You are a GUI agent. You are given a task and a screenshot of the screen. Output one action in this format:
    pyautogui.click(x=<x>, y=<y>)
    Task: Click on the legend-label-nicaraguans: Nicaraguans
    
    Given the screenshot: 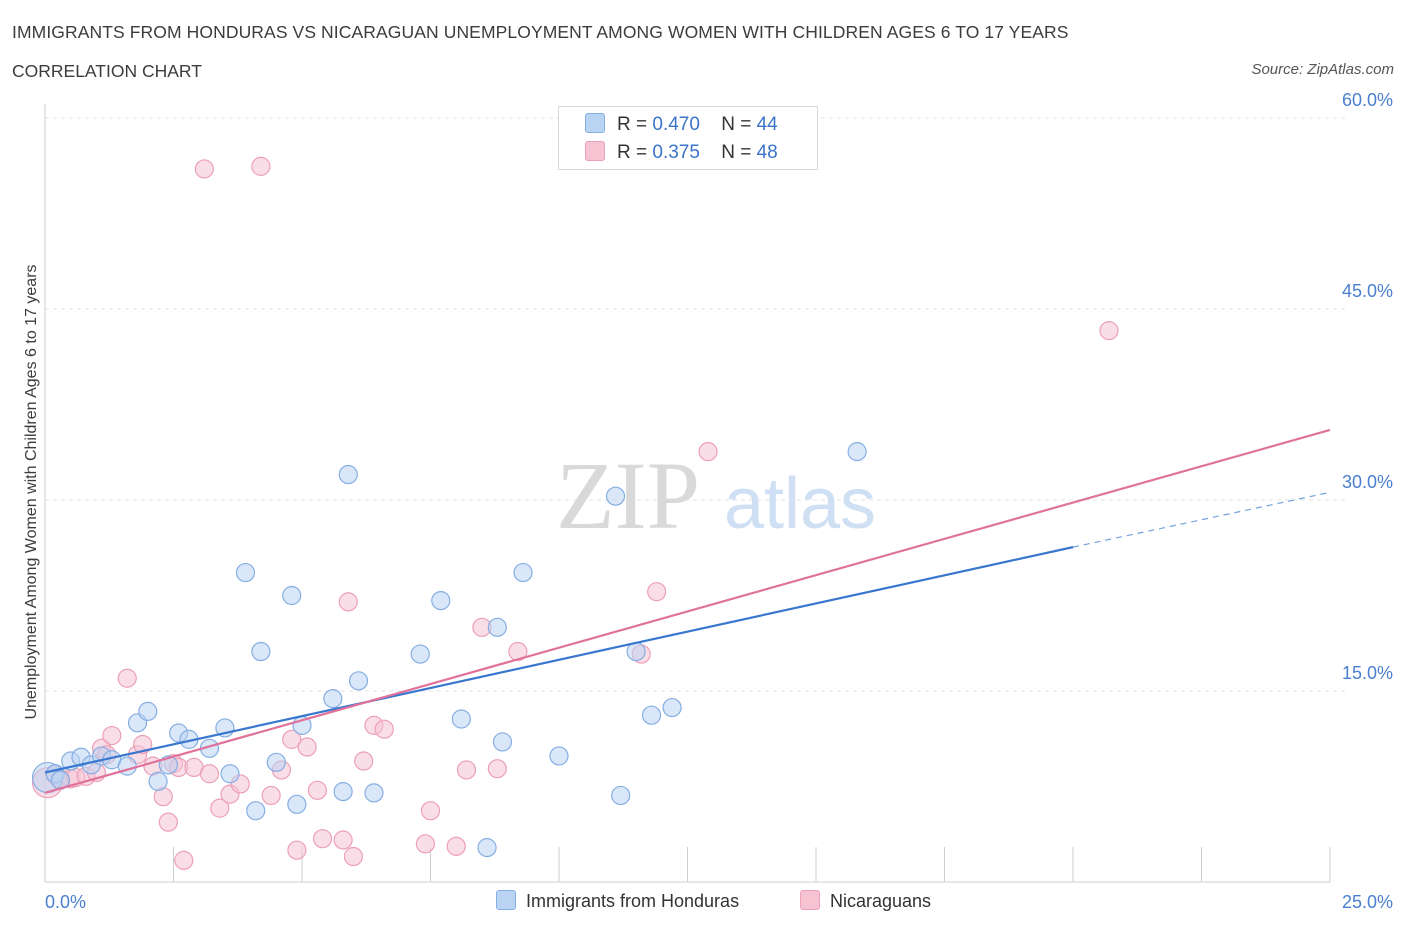 What is the action you would take?
    pyautogui.click(x=881, y=901)
    